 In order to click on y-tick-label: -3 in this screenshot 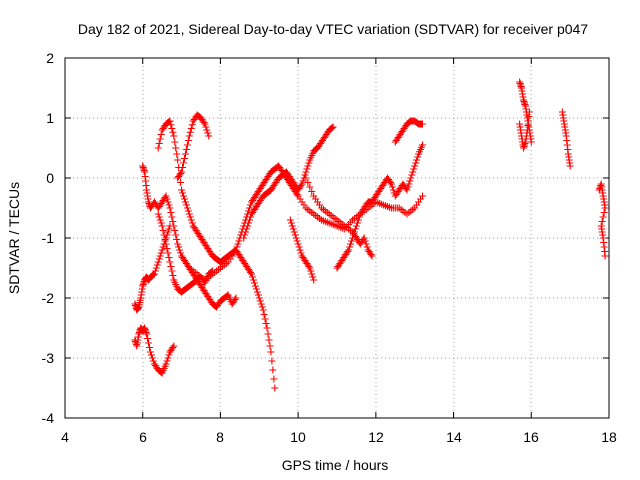, I will do `click(48, 358)`.